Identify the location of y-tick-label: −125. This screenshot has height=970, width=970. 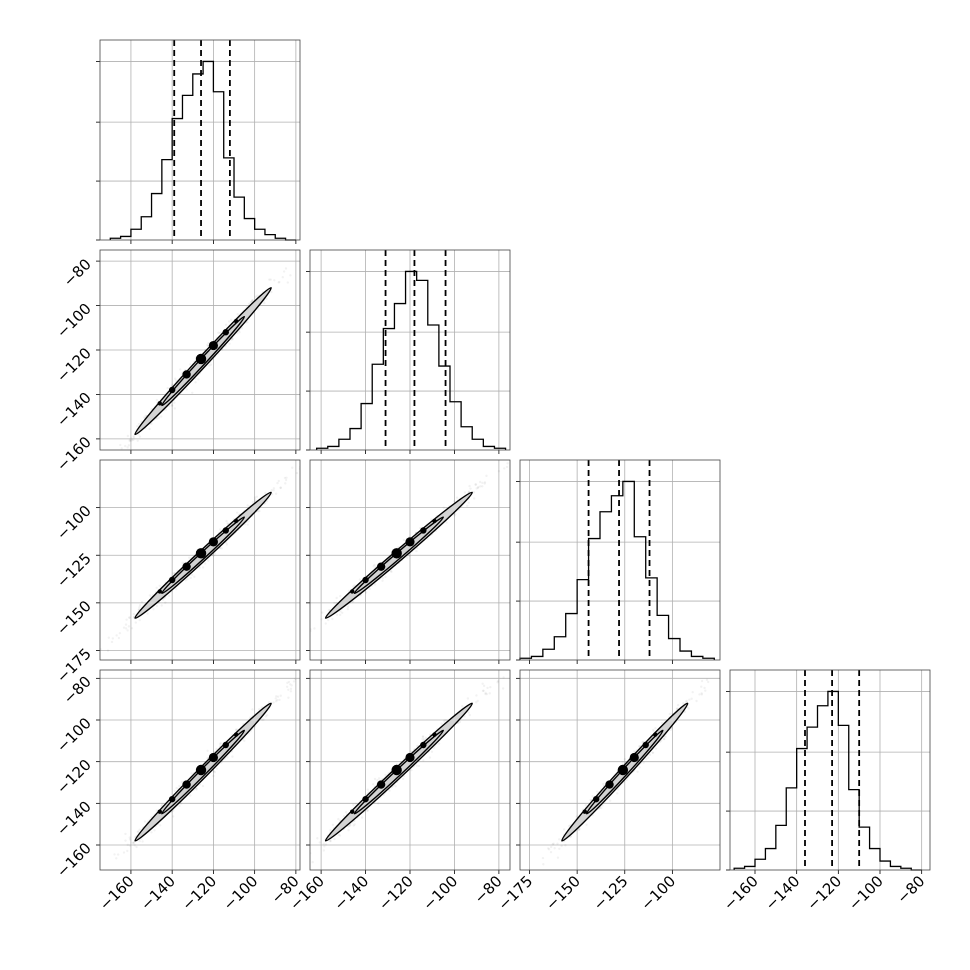
(74, 570).